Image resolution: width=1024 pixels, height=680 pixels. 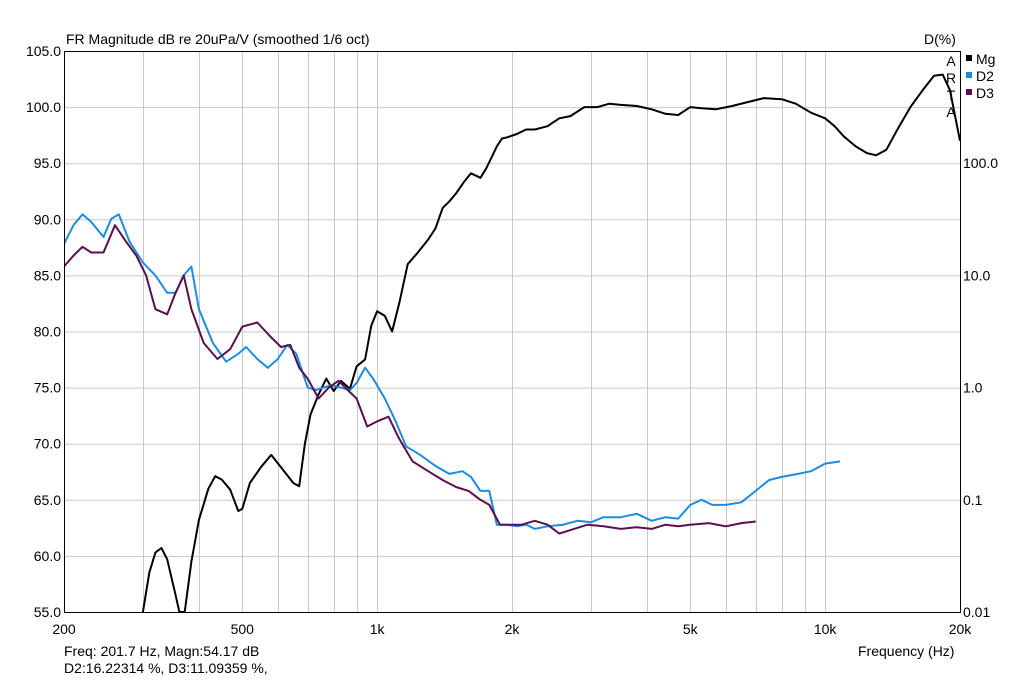 I want to click on legend-swatch-d2, so click(x=969, y=75).